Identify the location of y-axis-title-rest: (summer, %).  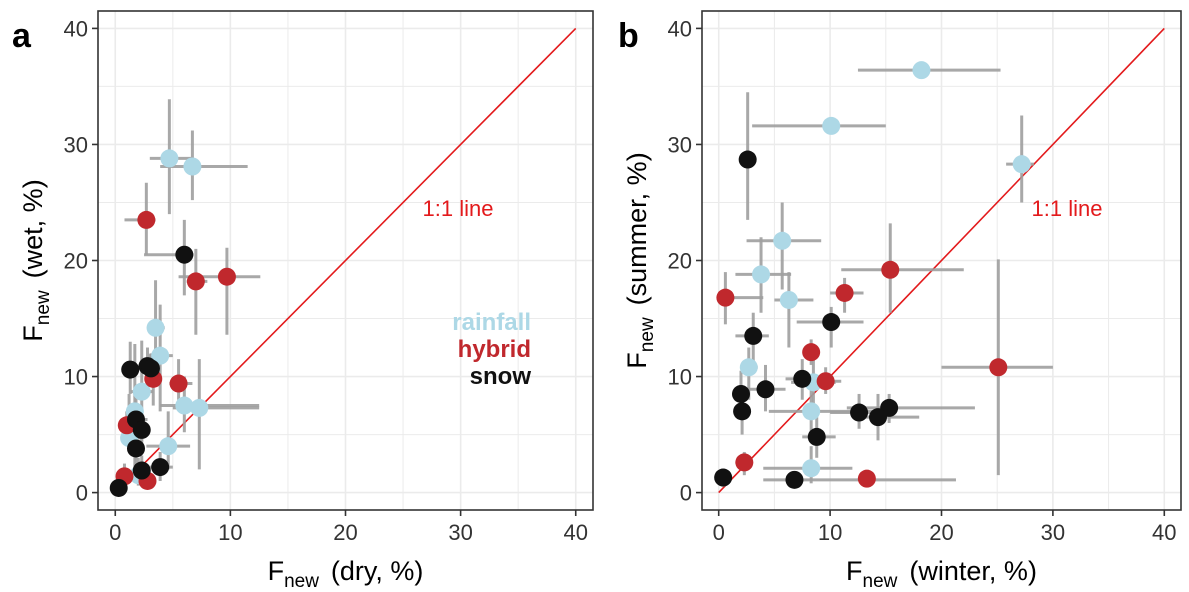
(637, 228).